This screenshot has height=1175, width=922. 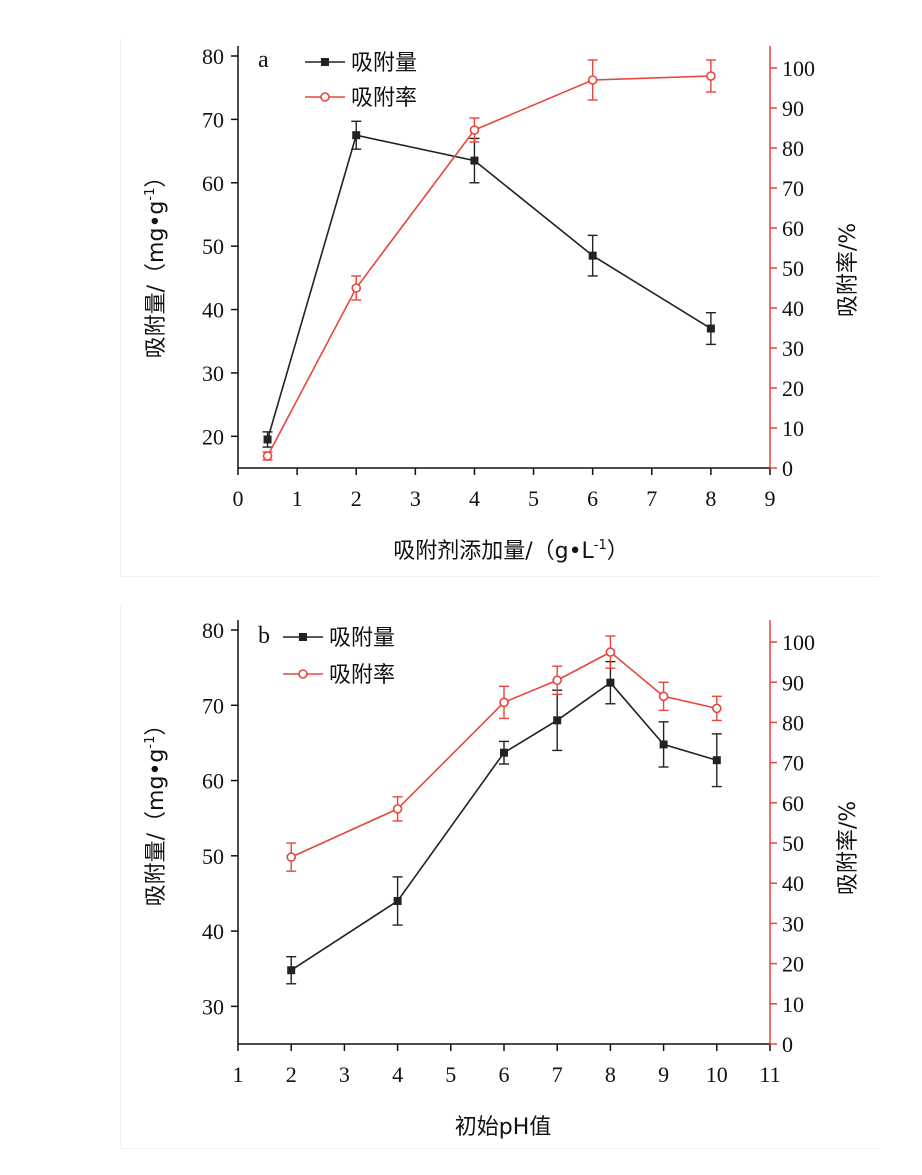 I want to click on chart-b-y-right-tick-label: 0, so click(x=787, y=1044).